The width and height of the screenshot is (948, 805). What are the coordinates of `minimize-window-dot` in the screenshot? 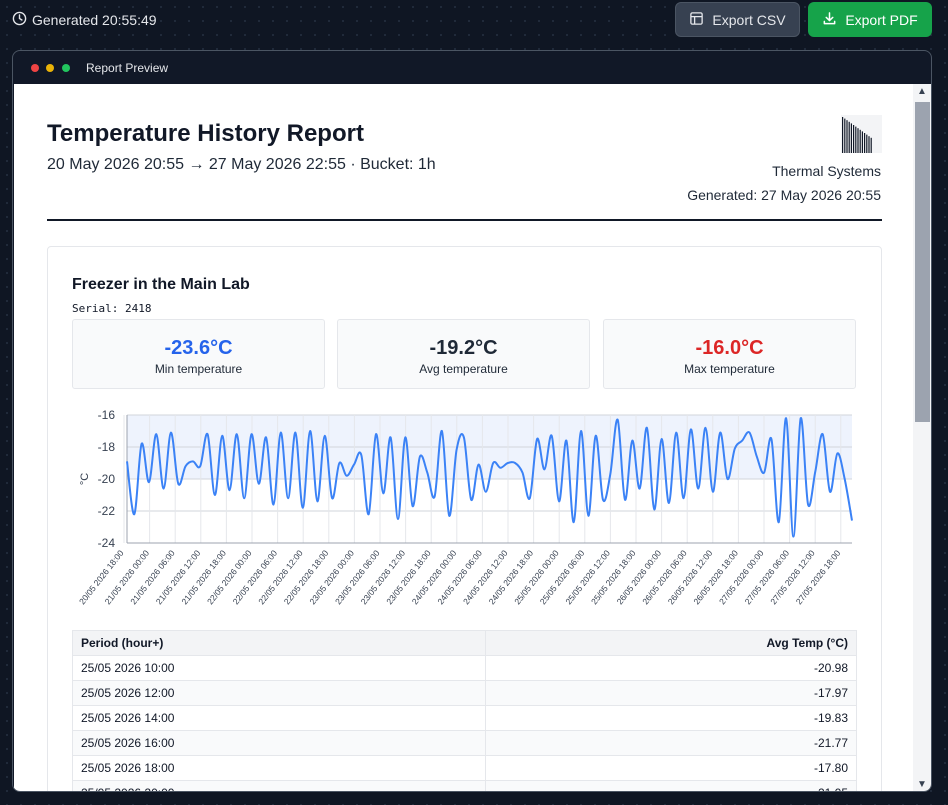 It's located at (50, 68).